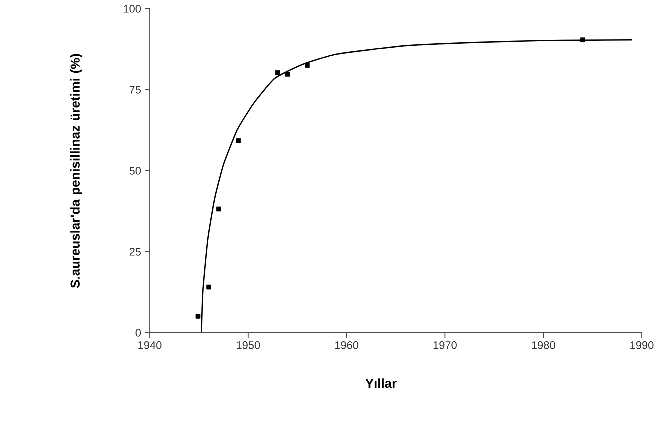 The width and height of the screenshot is (664, 432). Describe the element at coordinates (642, 346) in the screenshot. I see `x-tick-label: 1990` at that location.